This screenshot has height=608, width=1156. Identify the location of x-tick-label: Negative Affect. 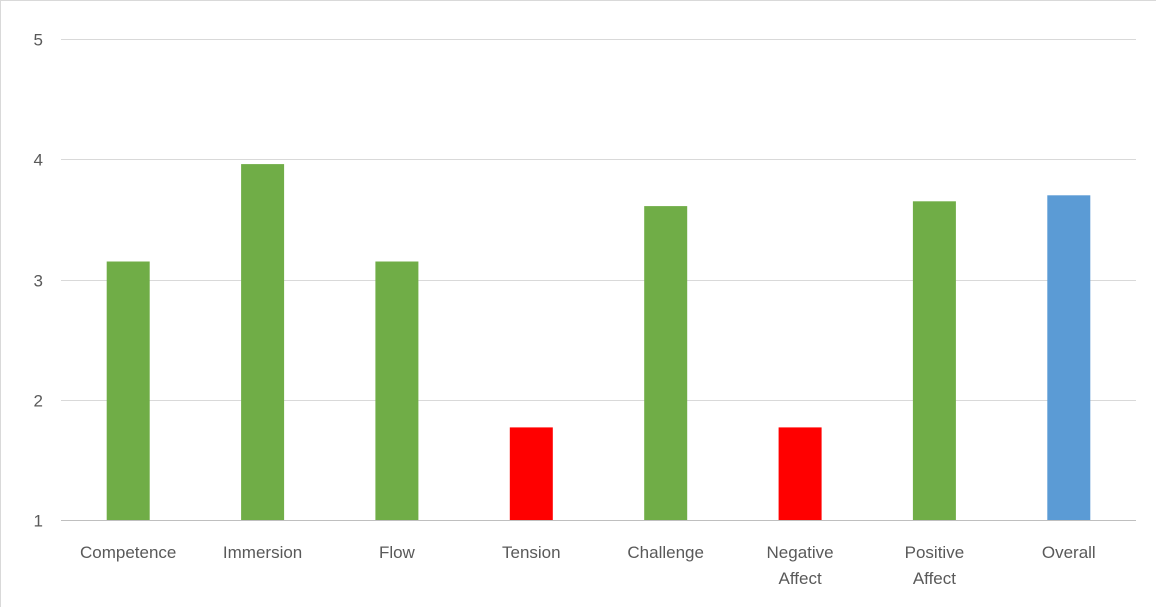
(800, 565).